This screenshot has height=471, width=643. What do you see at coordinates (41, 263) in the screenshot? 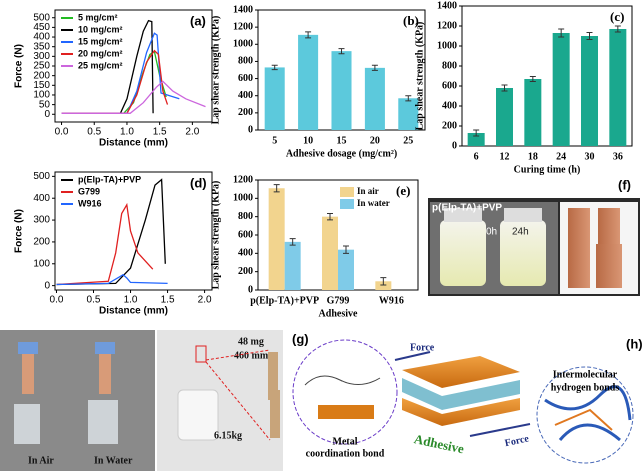
I see `y-tick-label: 100` at bounding box center [41, 263].